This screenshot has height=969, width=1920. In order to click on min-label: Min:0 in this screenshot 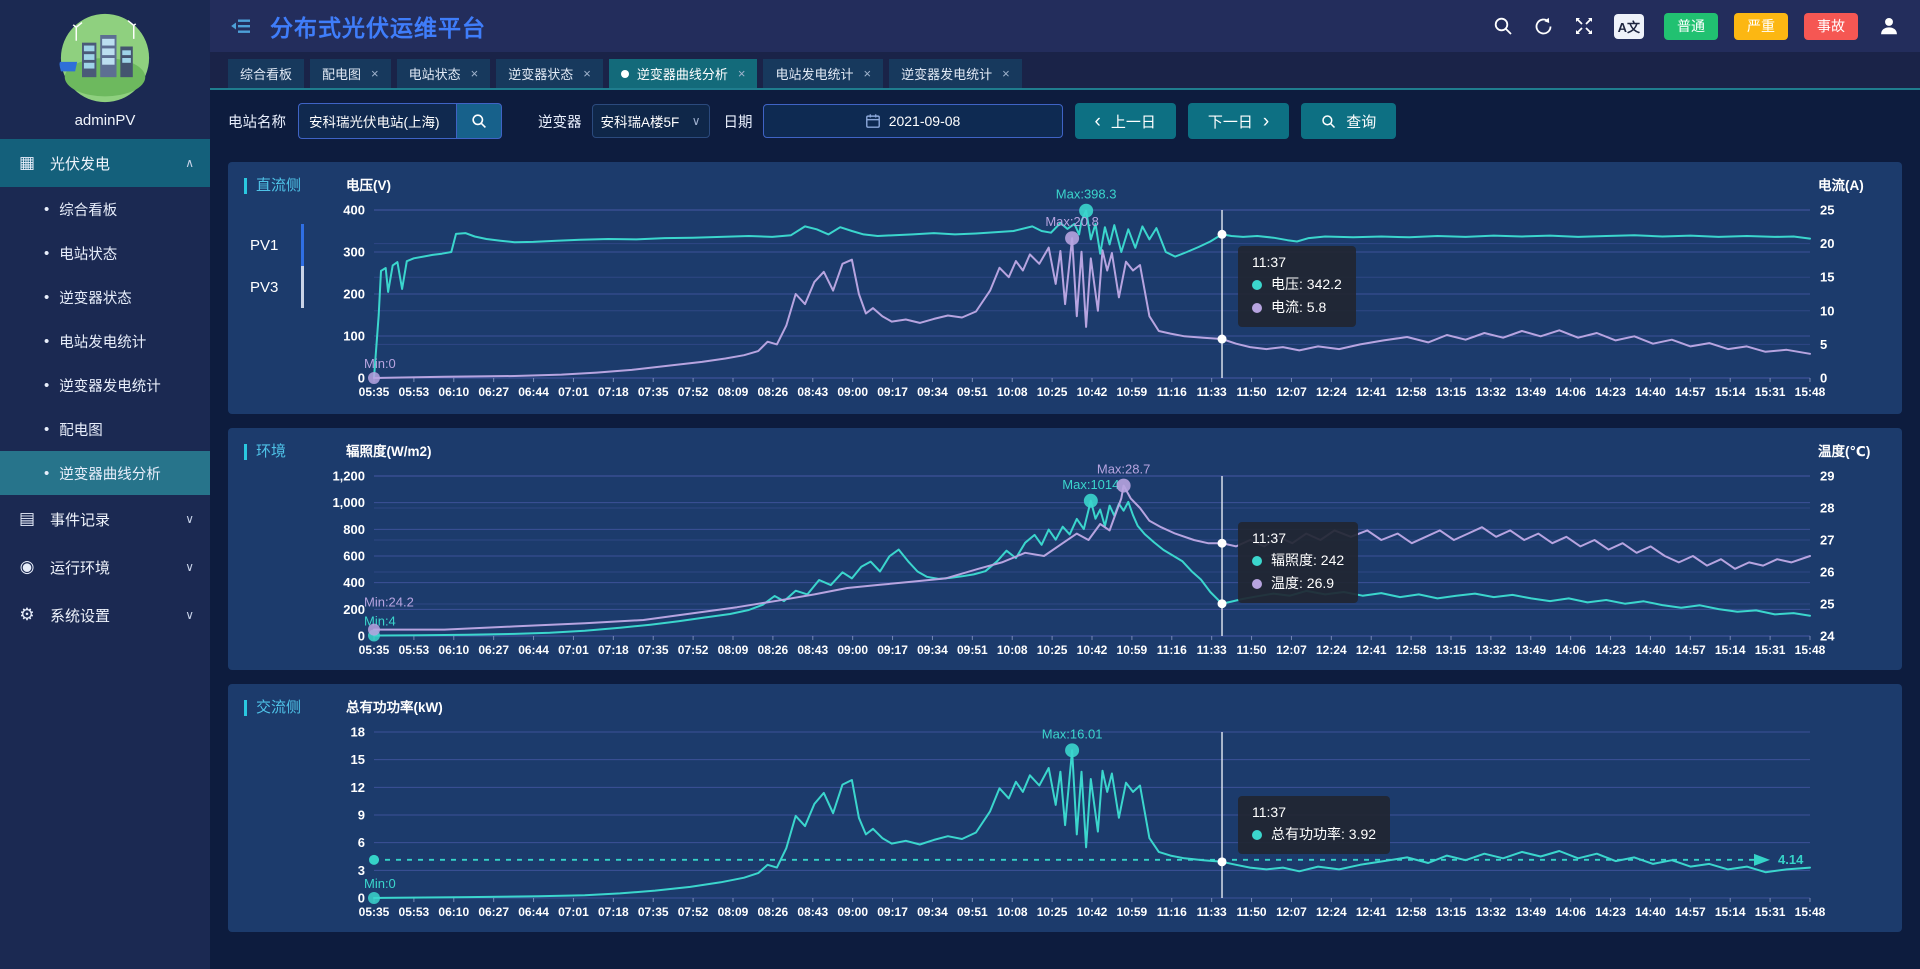, I will do `click(380, 363)`.